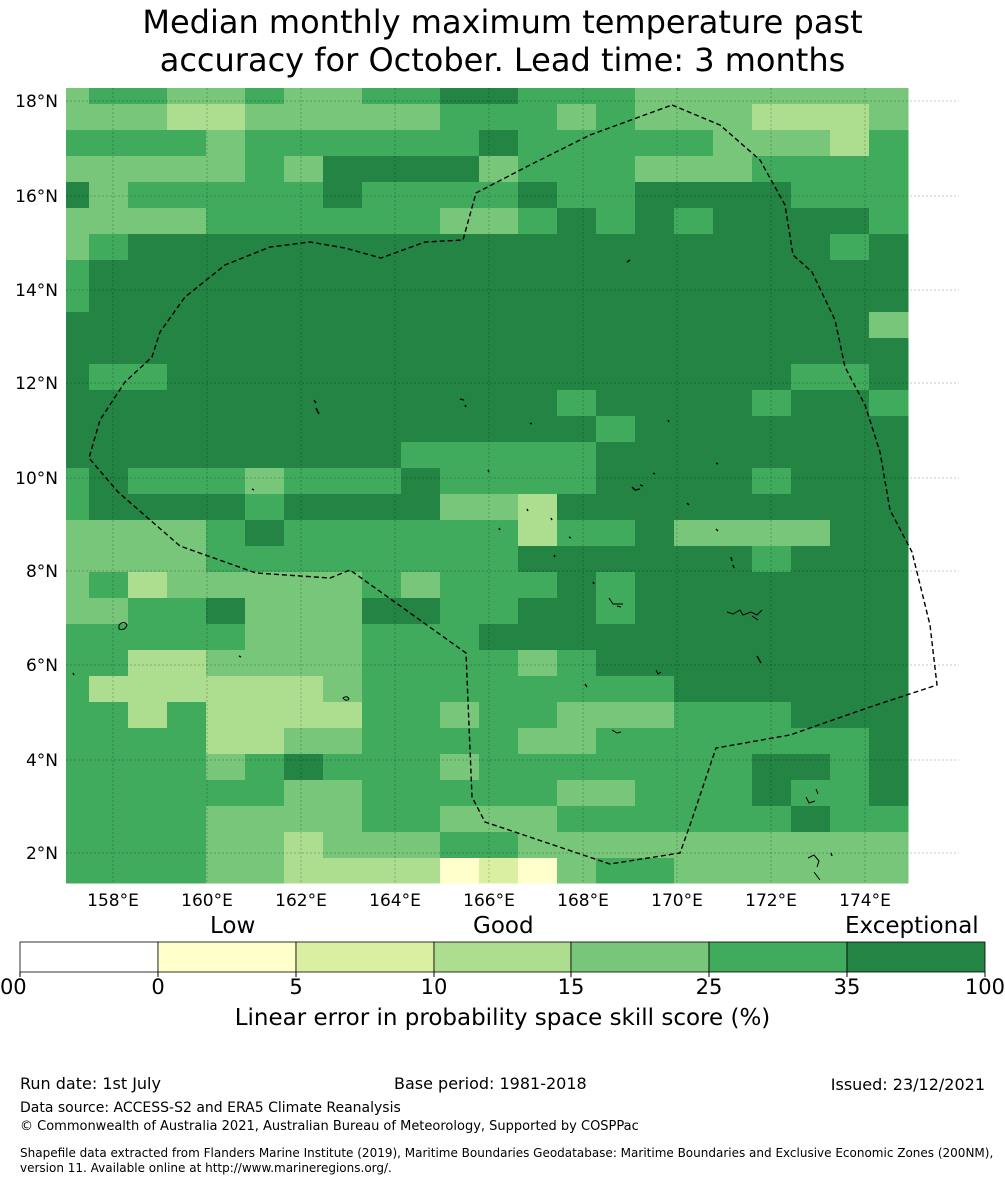  Describe the element at coordinates (636, 701) in the screenshot. I see `island-outline` at that location.